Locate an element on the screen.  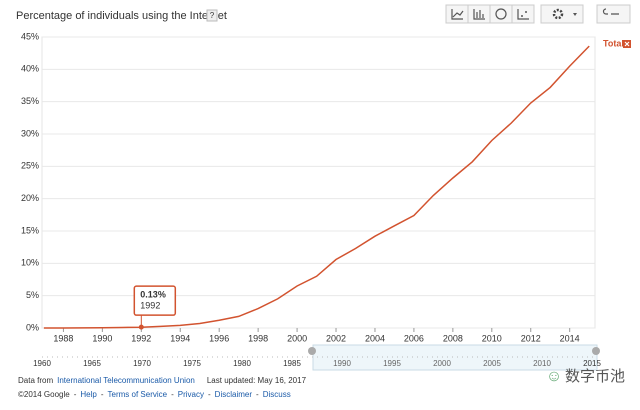
footer-link: Help is located at coordinates (88, 394).